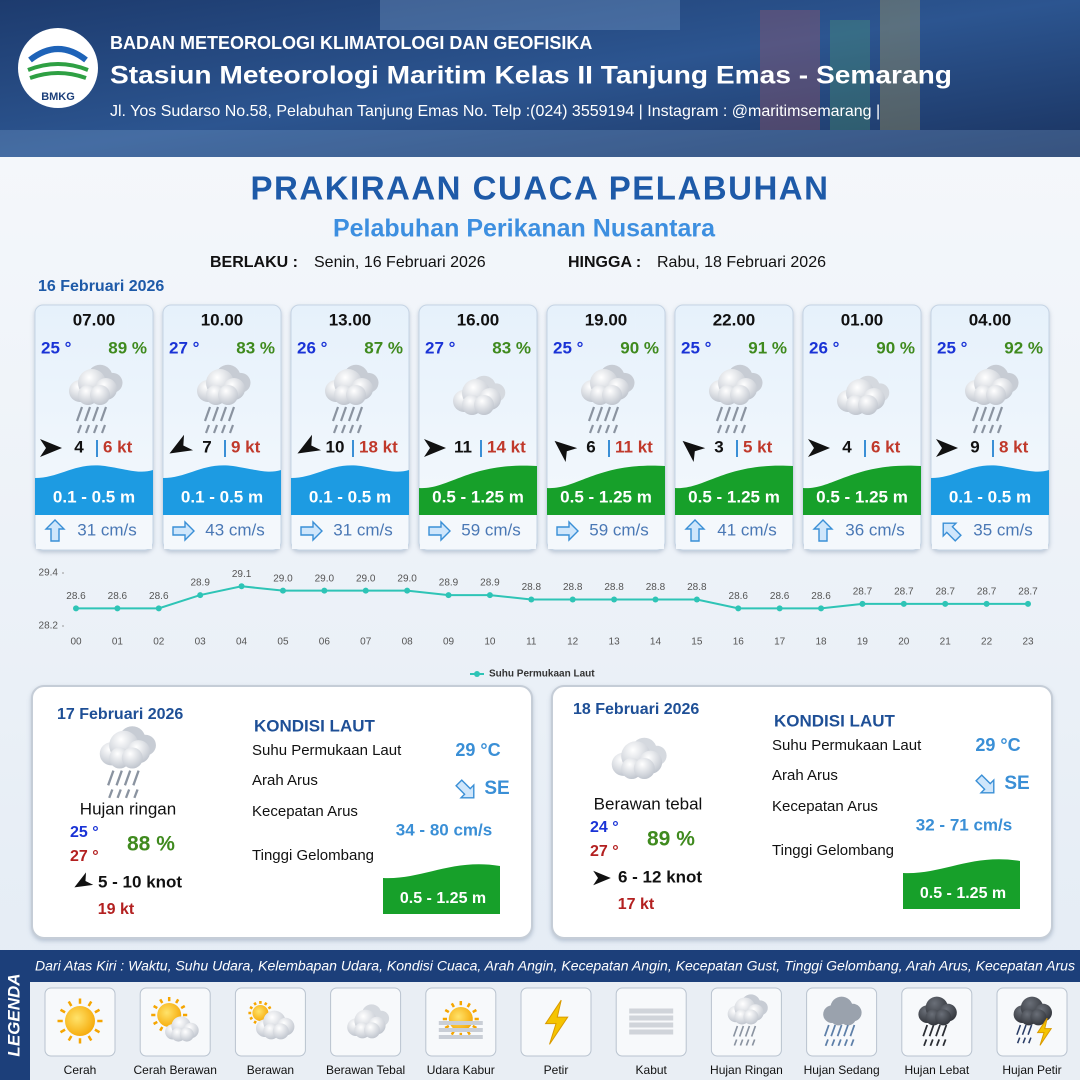  I want to click on sea-direction: SE, so click(1016, 783).